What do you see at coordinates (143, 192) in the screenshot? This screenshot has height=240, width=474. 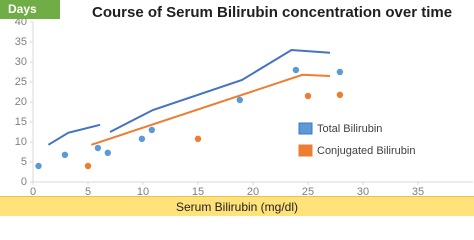 I see `x-tick-label: 10` at bounding box center [143, 192].